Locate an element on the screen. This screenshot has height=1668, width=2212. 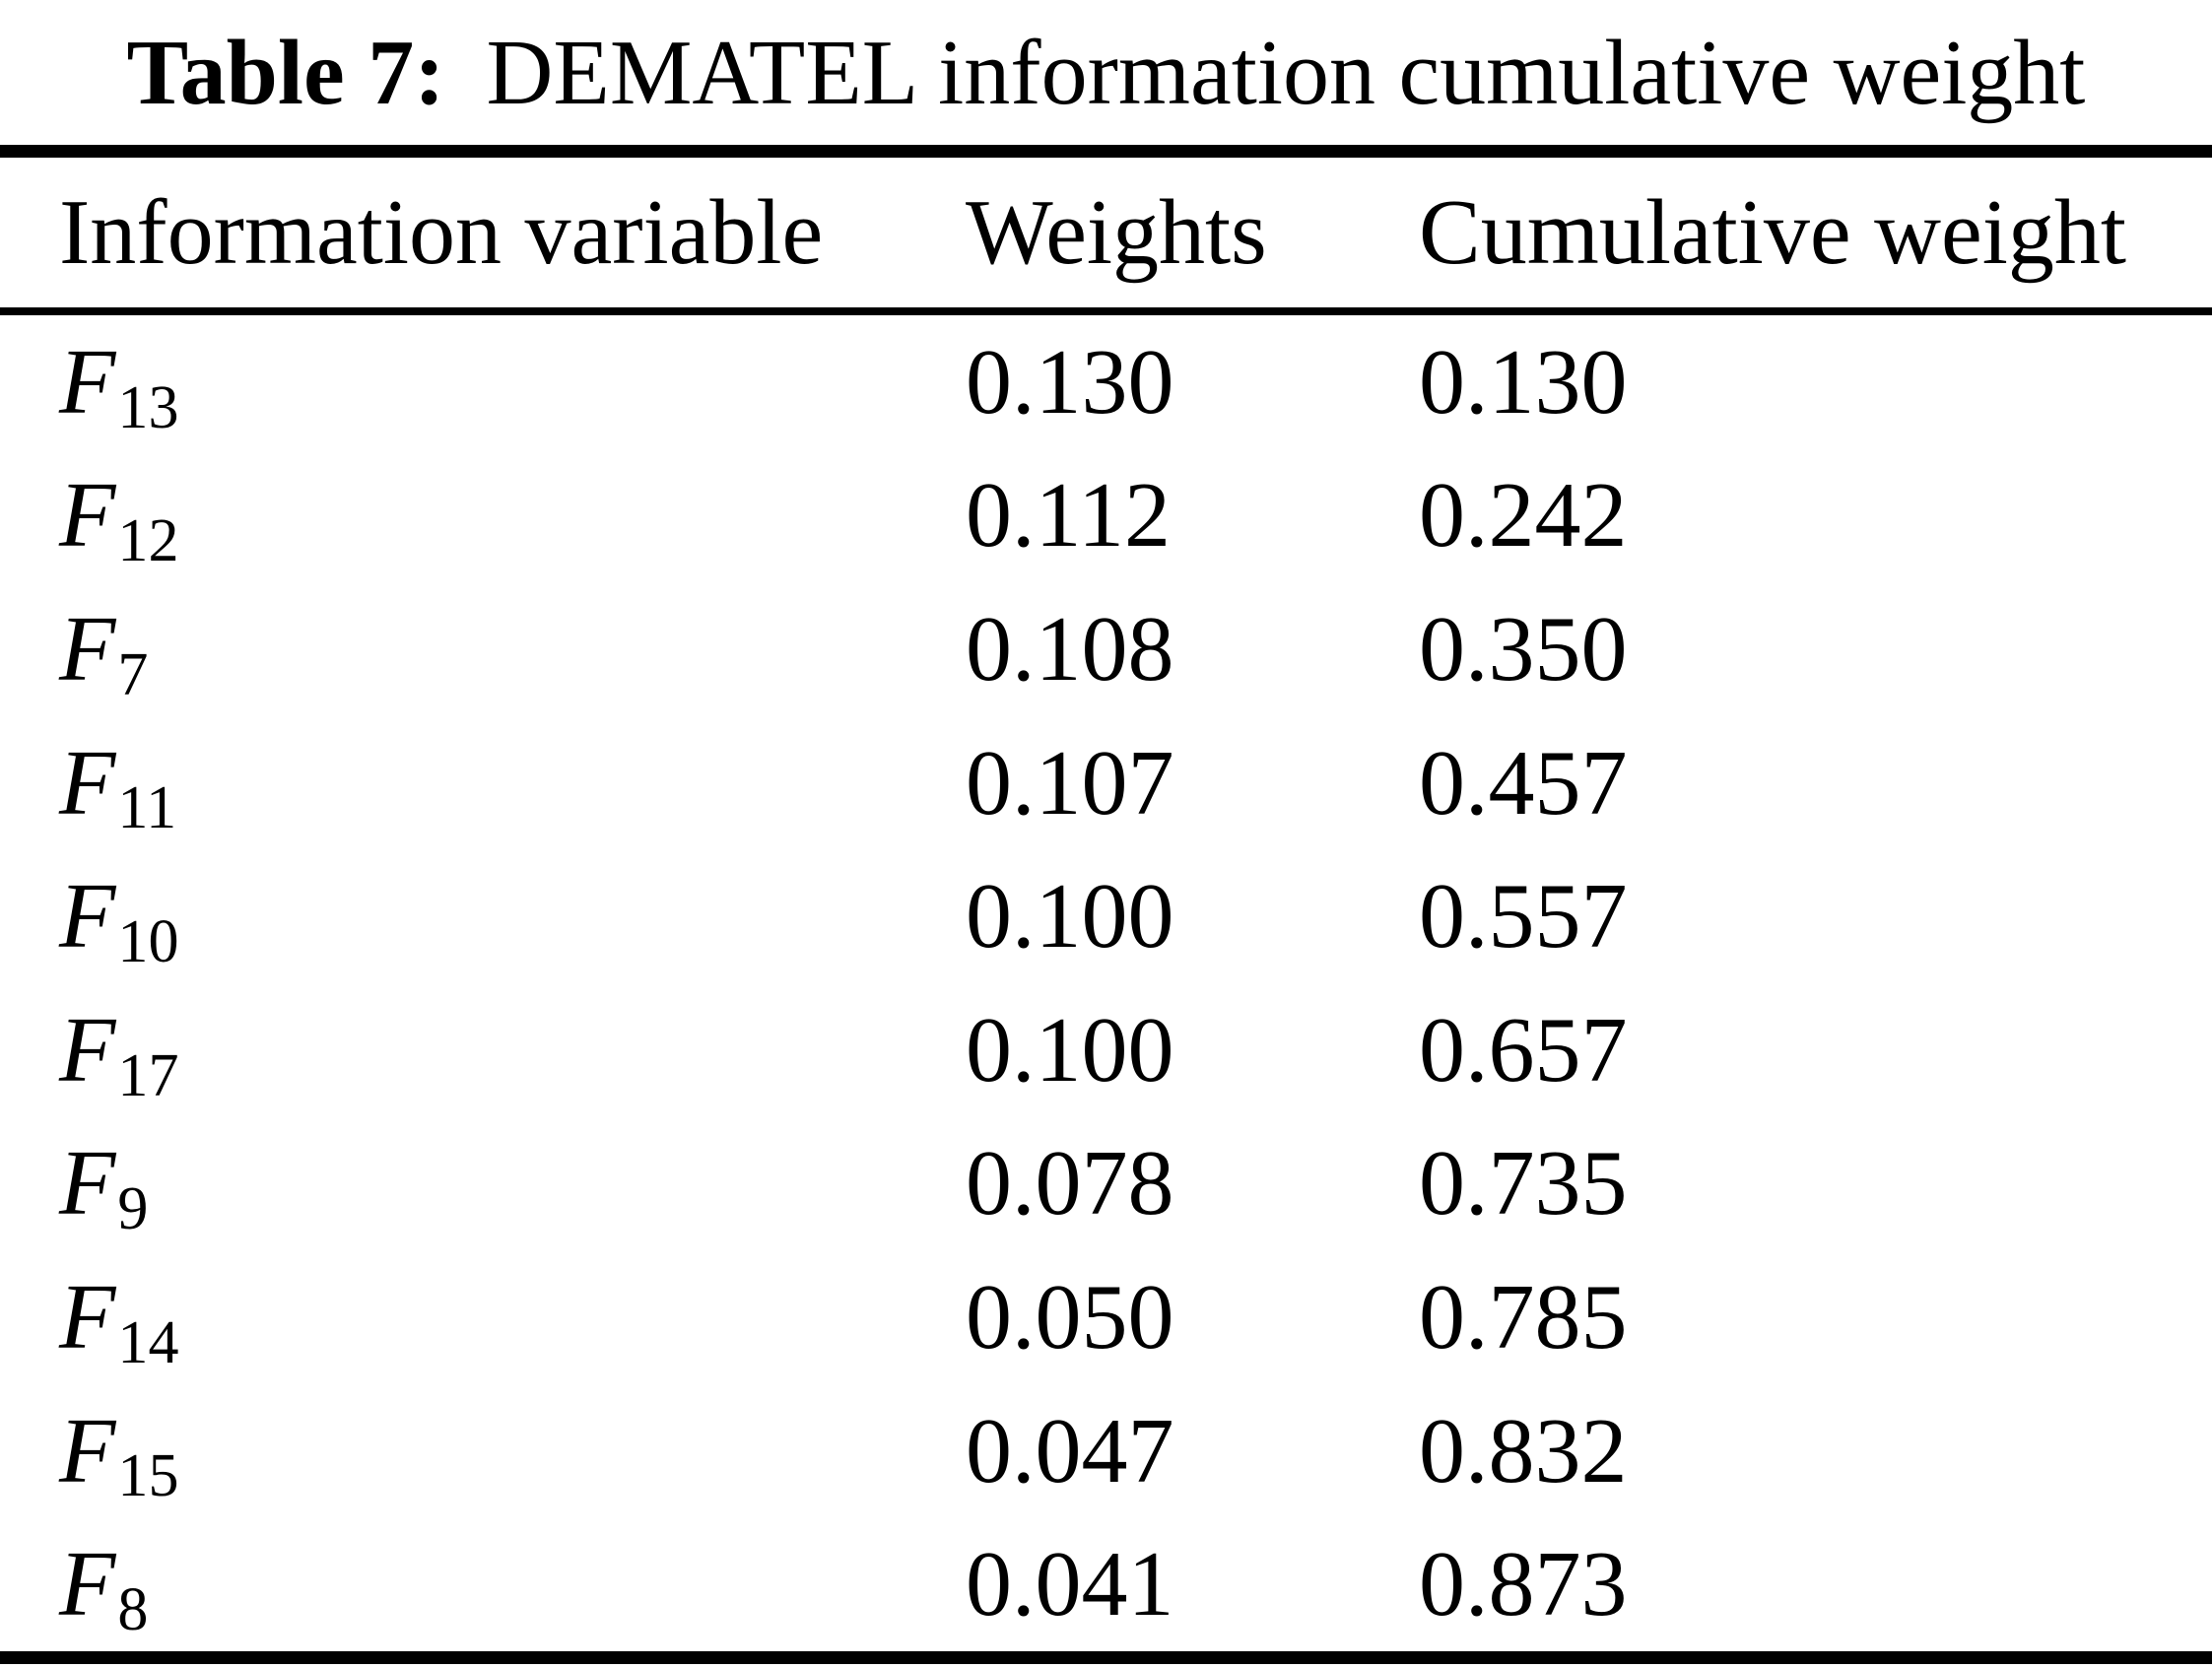
variable-cell: F15 is located at coordinates (512, 1452).